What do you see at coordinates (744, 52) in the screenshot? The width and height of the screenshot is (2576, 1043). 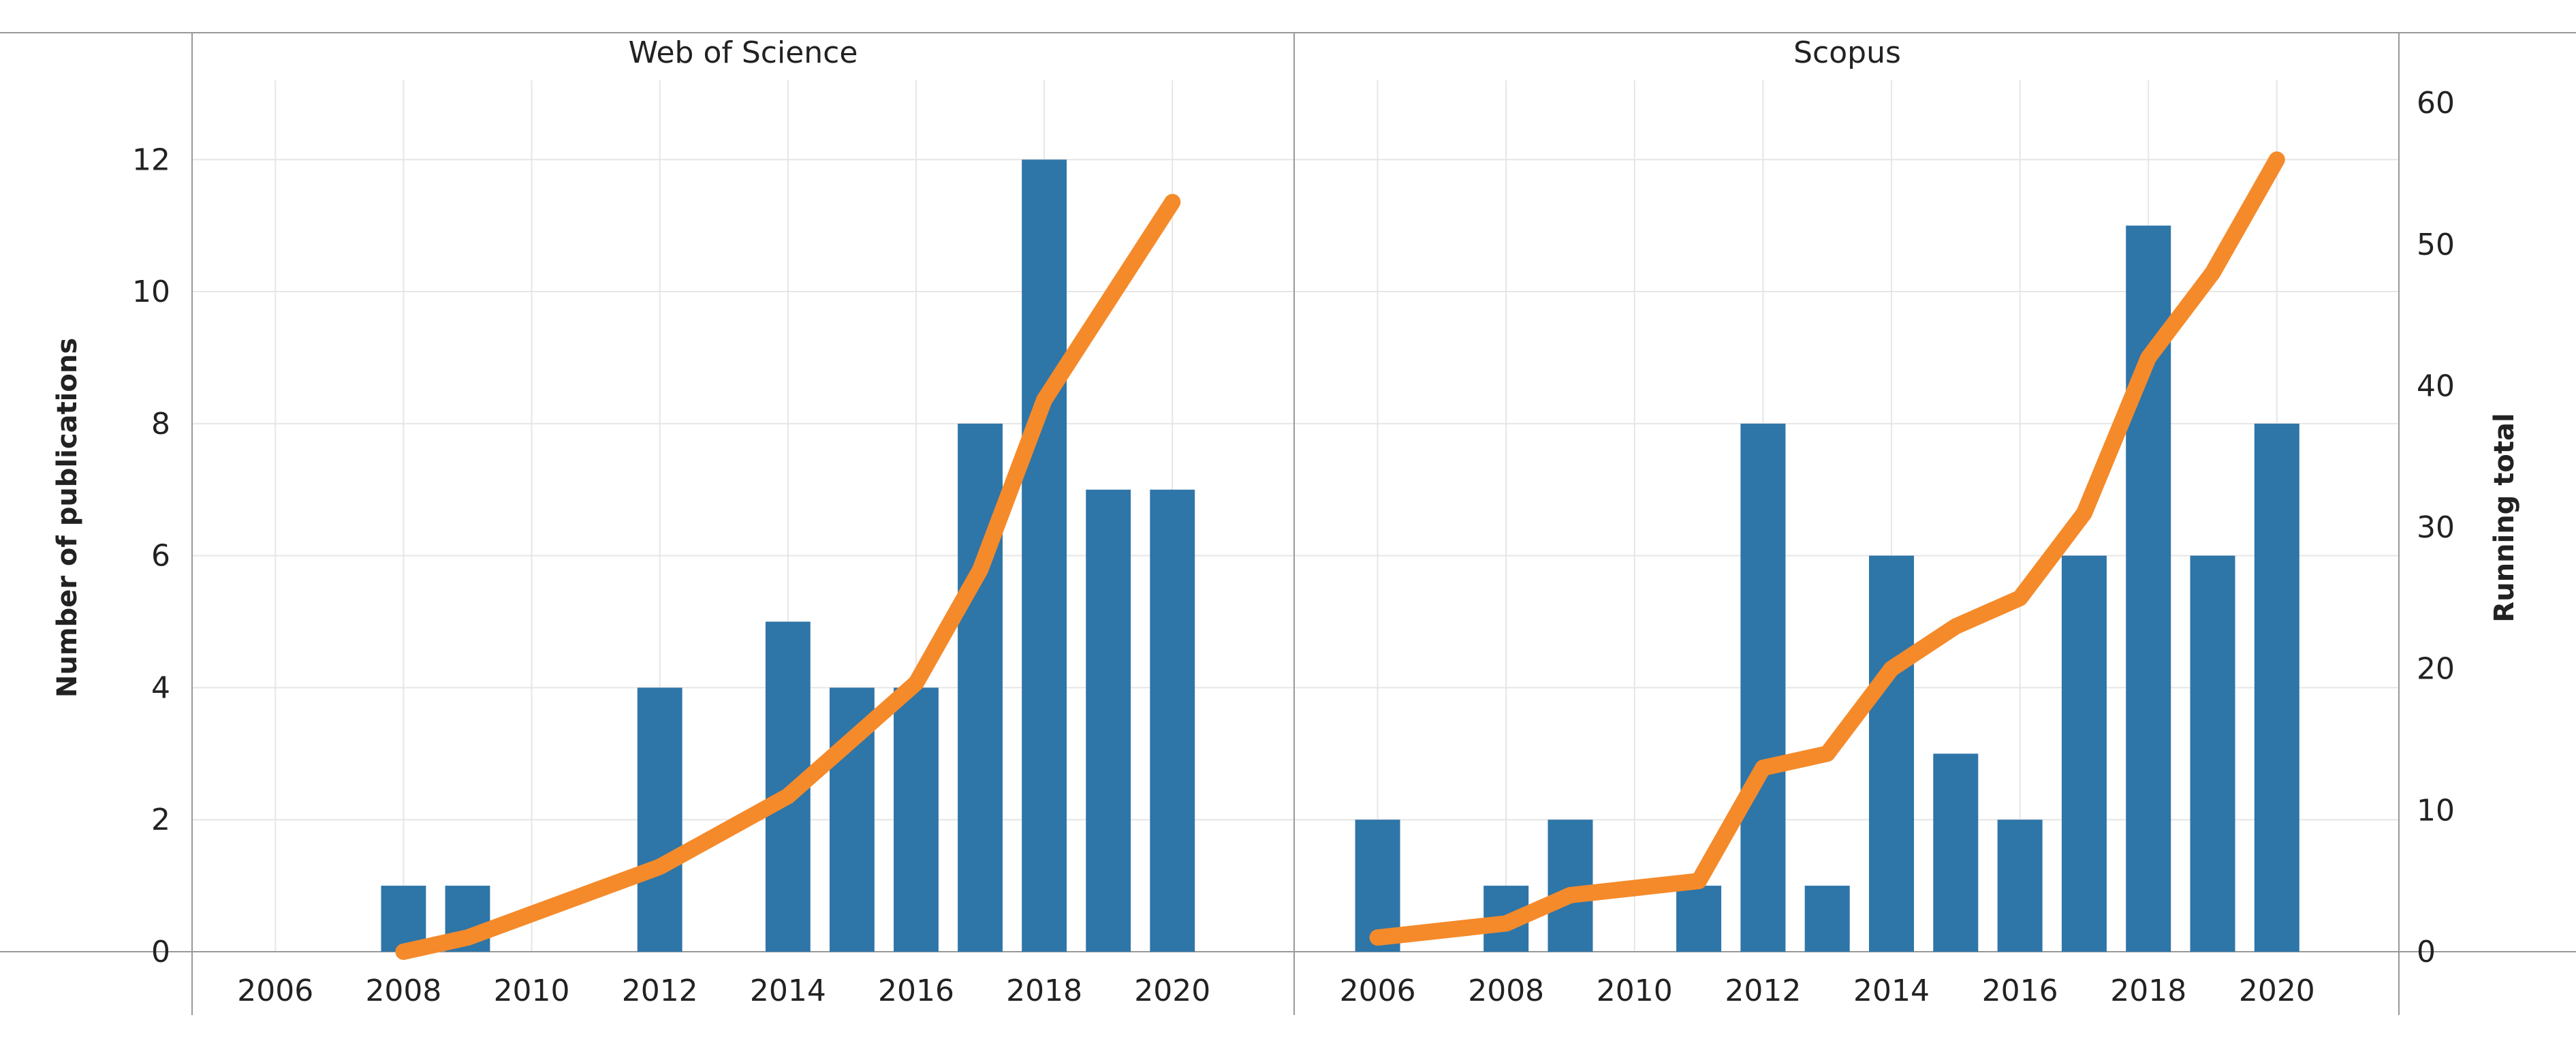 I see `panel-title-web-of-science: Web of Science` at bounding box center [744, 52].